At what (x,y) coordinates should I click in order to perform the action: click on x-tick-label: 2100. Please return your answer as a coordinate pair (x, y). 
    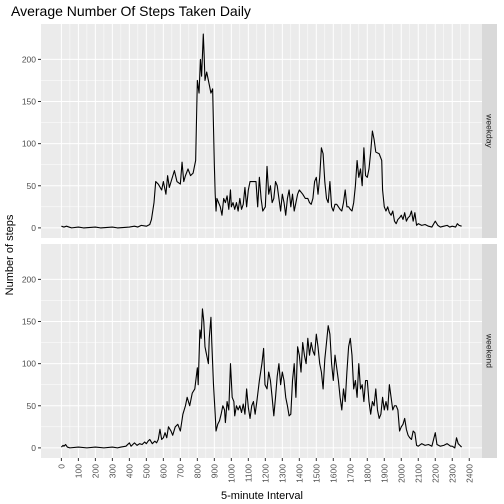
    Looking at the image, I should click on (418, 473).